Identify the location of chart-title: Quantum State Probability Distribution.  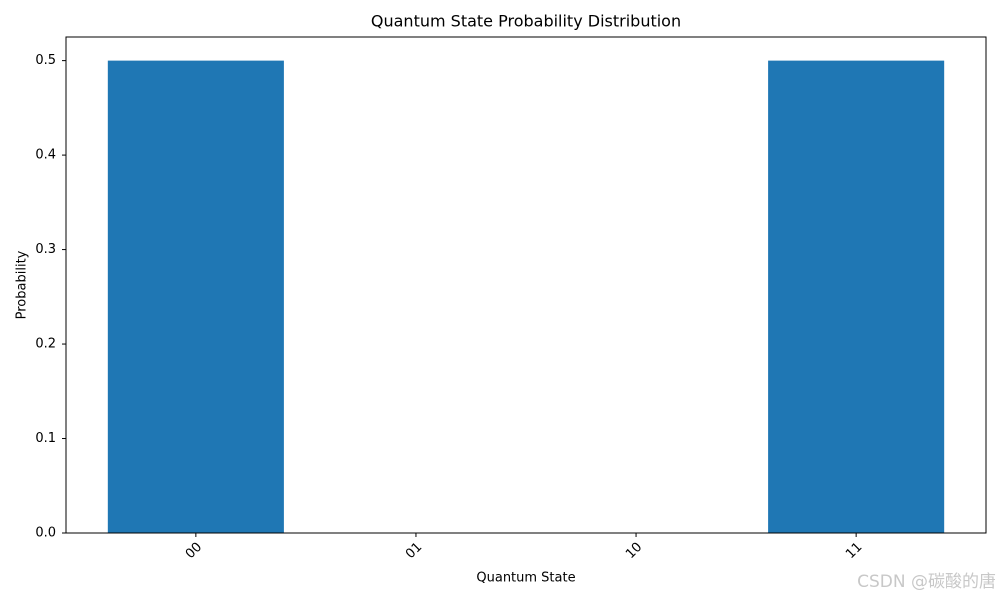
(526, 21).